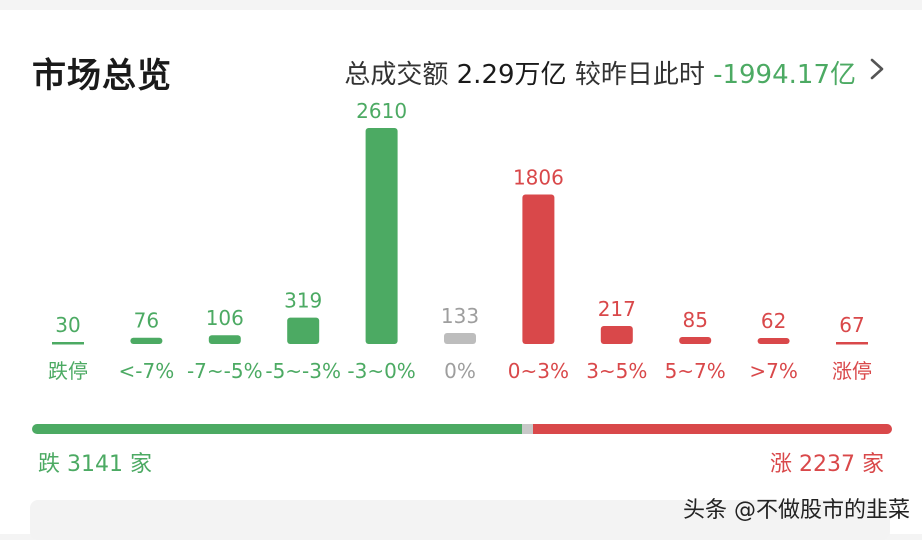 This screenshot has height=540, width=922. I want to click on category-label: -3~0%, so click(381, 371).